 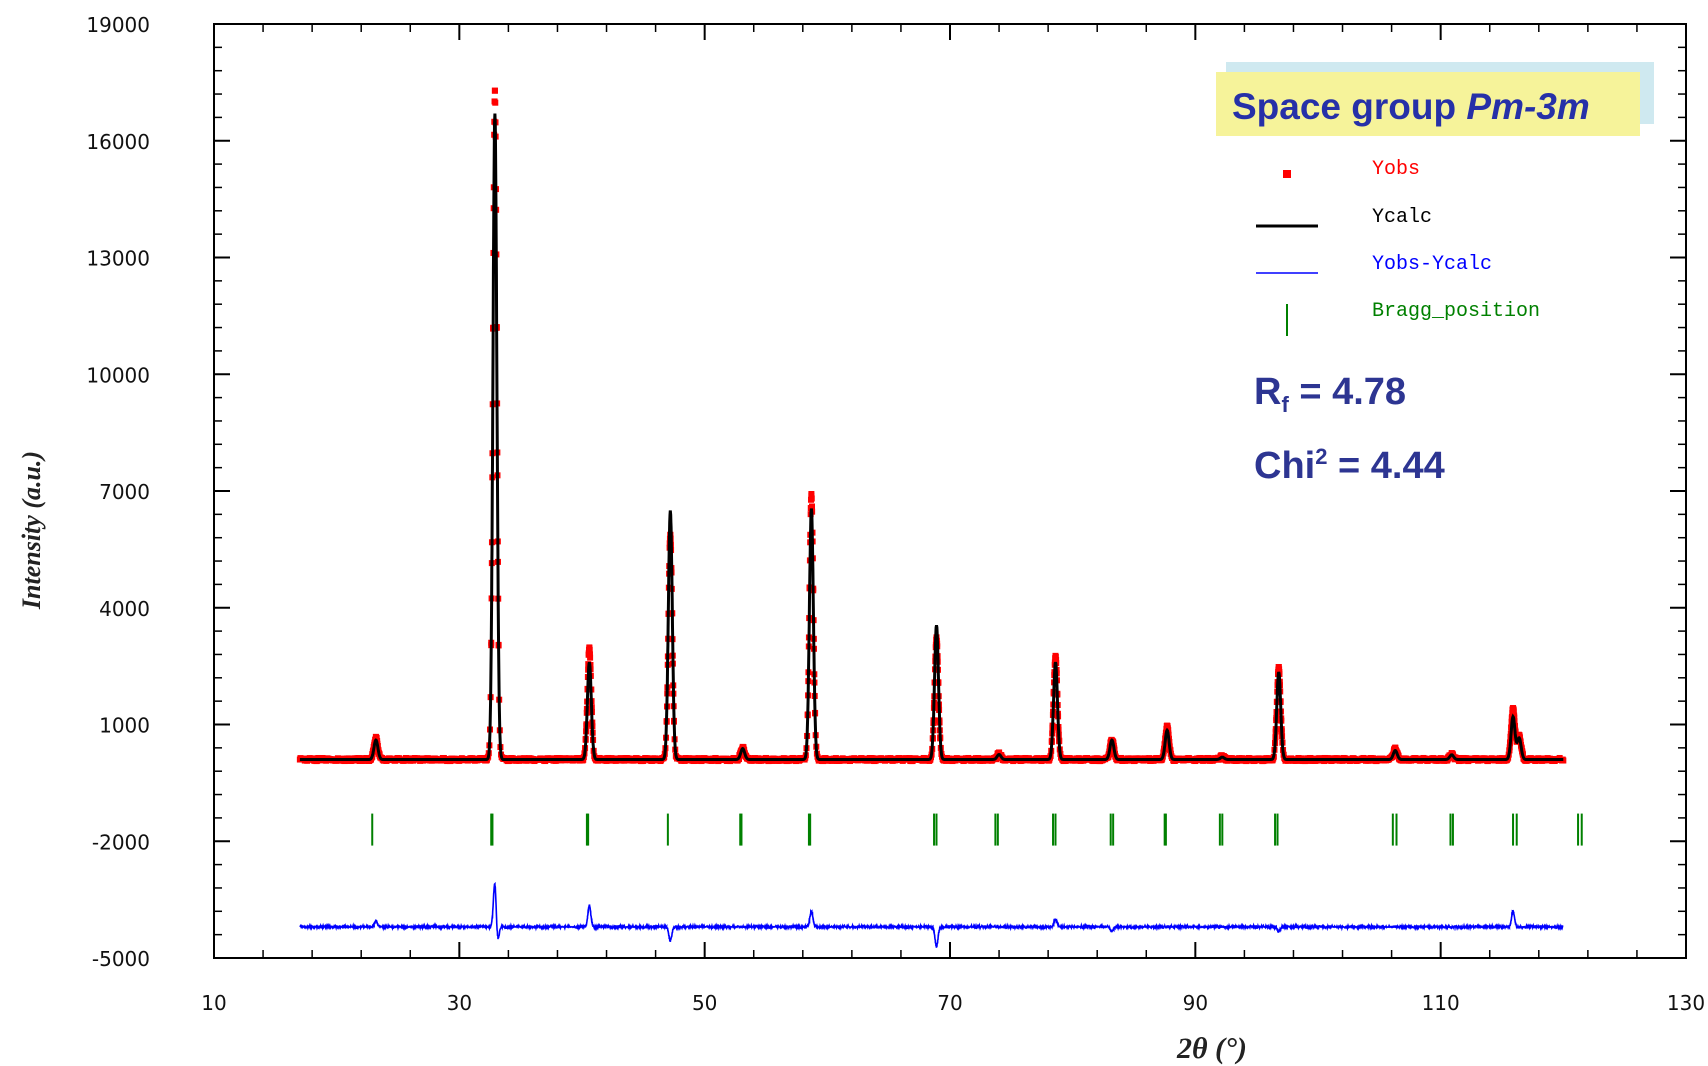 I want to click on chi-label: Chi, so click(x=1285, y=466).